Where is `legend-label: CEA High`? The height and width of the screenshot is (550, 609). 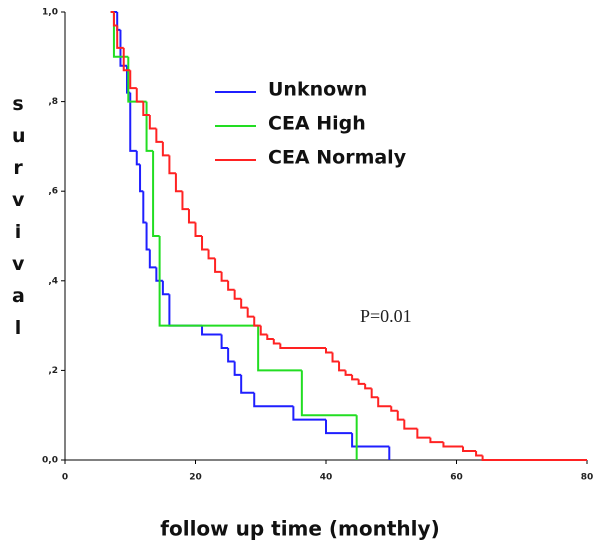 legend-label: CEA High is located at coordinates (317, 124).